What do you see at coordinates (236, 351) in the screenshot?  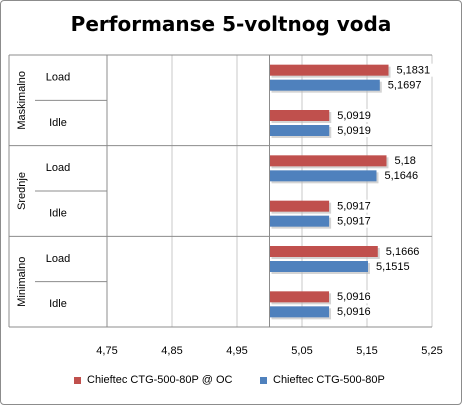 I see `x-tick-label: 4,95` at bounding box center [236, 351].